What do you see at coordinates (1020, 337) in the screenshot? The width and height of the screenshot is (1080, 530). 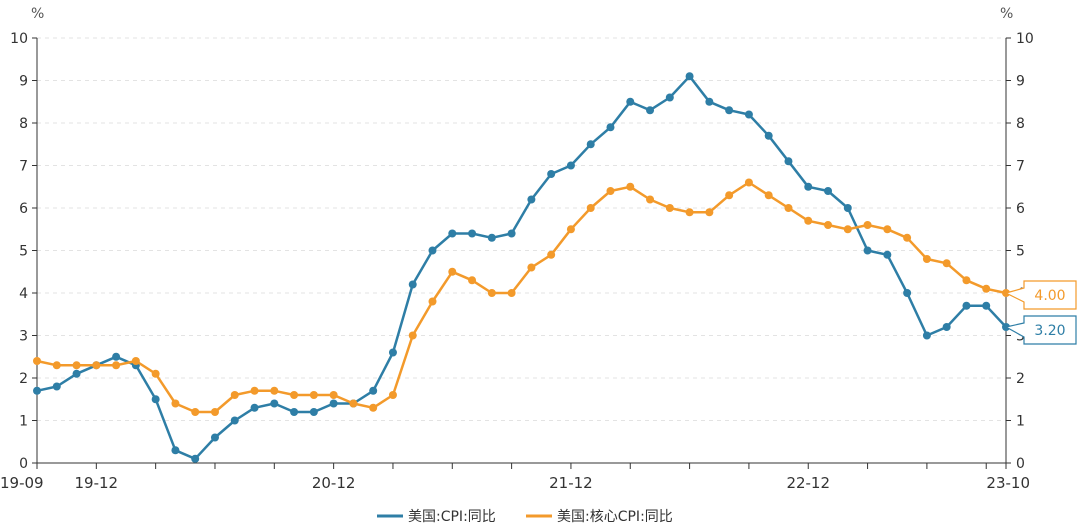 I see `right-y-tick-label: 3` at bounding box center [1020, 337].